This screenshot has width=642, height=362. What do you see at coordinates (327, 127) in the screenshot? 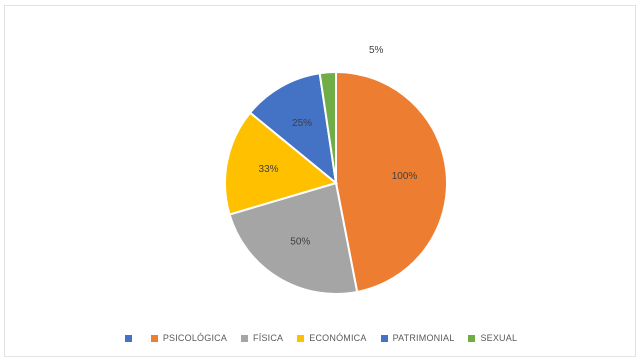
I see `pie-slice-sexual` at bounding box center [327, 127].